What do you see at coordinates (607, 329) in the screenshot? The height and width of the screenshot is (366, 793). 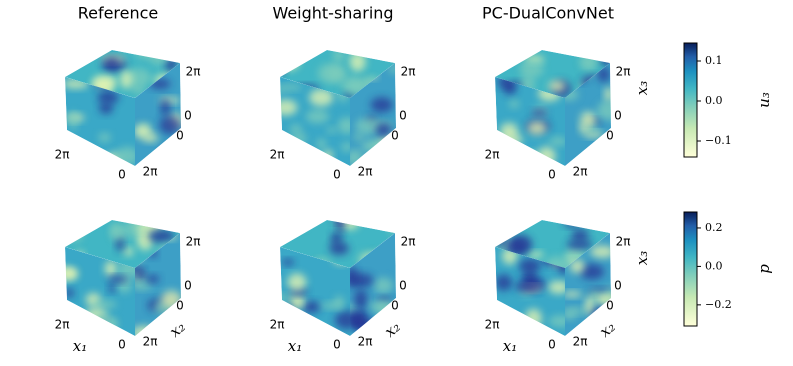 I see `axis-label: x₂` at bounding box center [607, 329].